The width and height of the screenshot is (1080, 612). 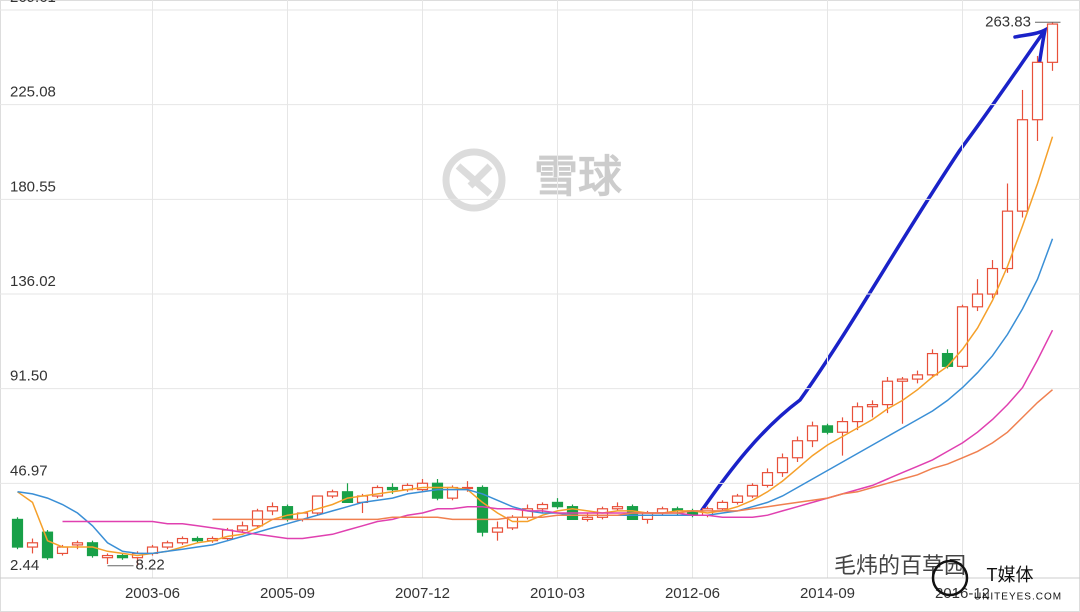 What do you see at coordinates (29, 376) in the screenshot?
I see `y-tick-label: 91.50` at bounding box center [29, 376].